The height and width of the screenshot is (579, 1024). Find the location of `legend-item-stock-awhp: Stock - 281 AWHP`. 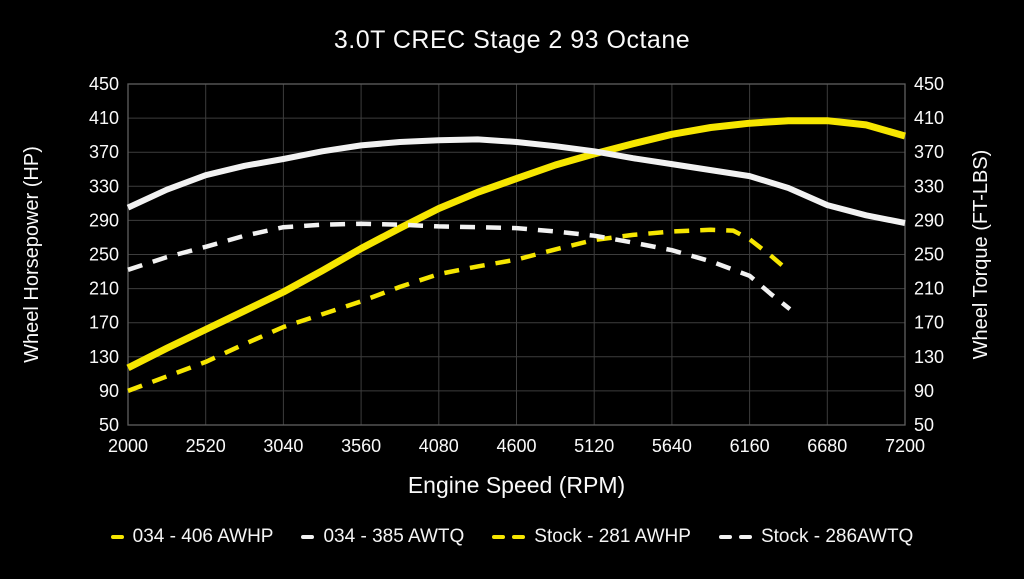

legend-item-stock-awhp: Stock - 281 AWHP is located at coordinates (591, 537).